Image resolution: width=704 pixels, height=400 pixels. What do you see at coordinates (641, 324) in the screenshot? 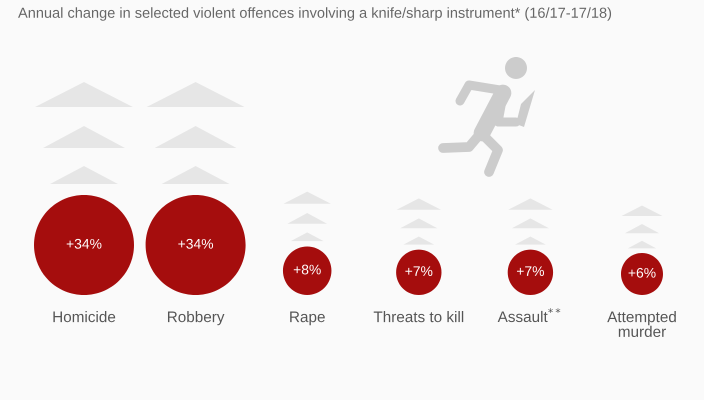
I see `category-label: Attempted murder` at bounding box center [641, 324].